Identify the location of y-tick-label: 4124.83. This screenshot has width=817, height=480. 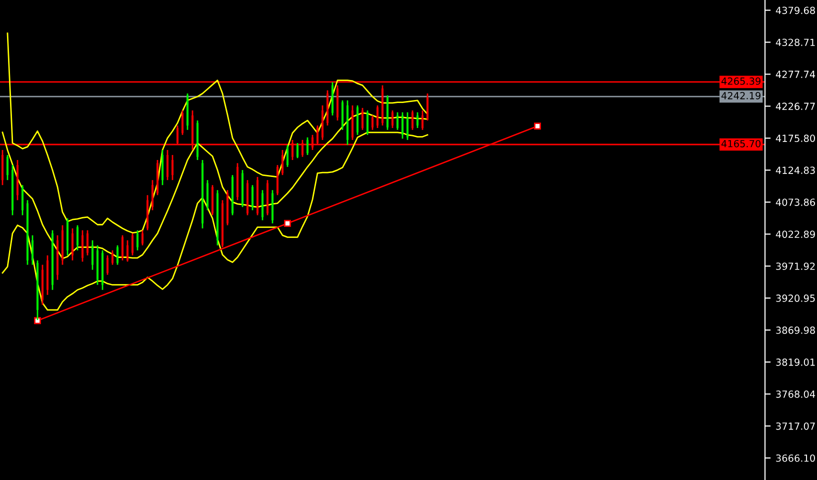
(795, 170).